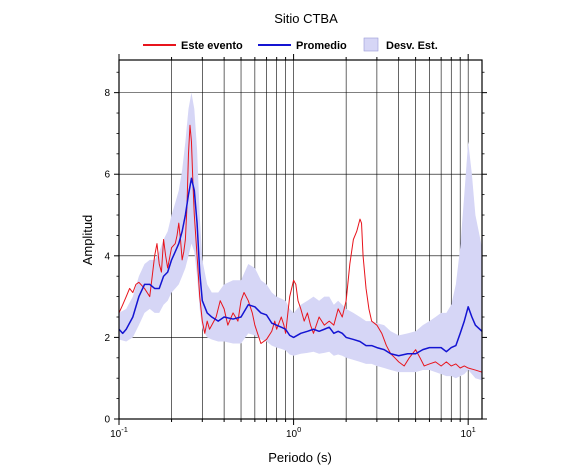 The image size is (586, 475). Describe the element at coordinates (107, 256) in the screenshot. I see `y-tick-label: 4` at that location.